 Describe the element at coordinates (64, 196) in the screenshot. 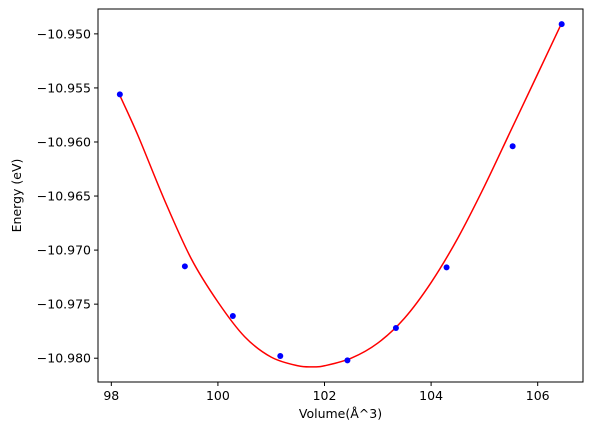

I see `y-tick-label: −10.965` at that location.